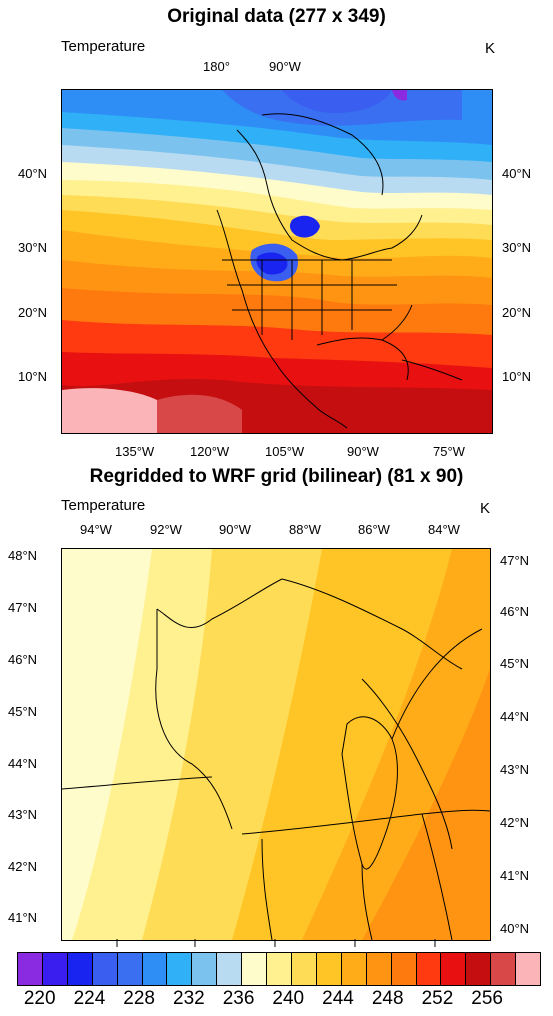 This screenshot has height=1016, width=553. What do you see at coordinates (23, 607) in the screenshot?
I see `panel2-left-tick-47n: 47°N` at bounding box center [23, 607].